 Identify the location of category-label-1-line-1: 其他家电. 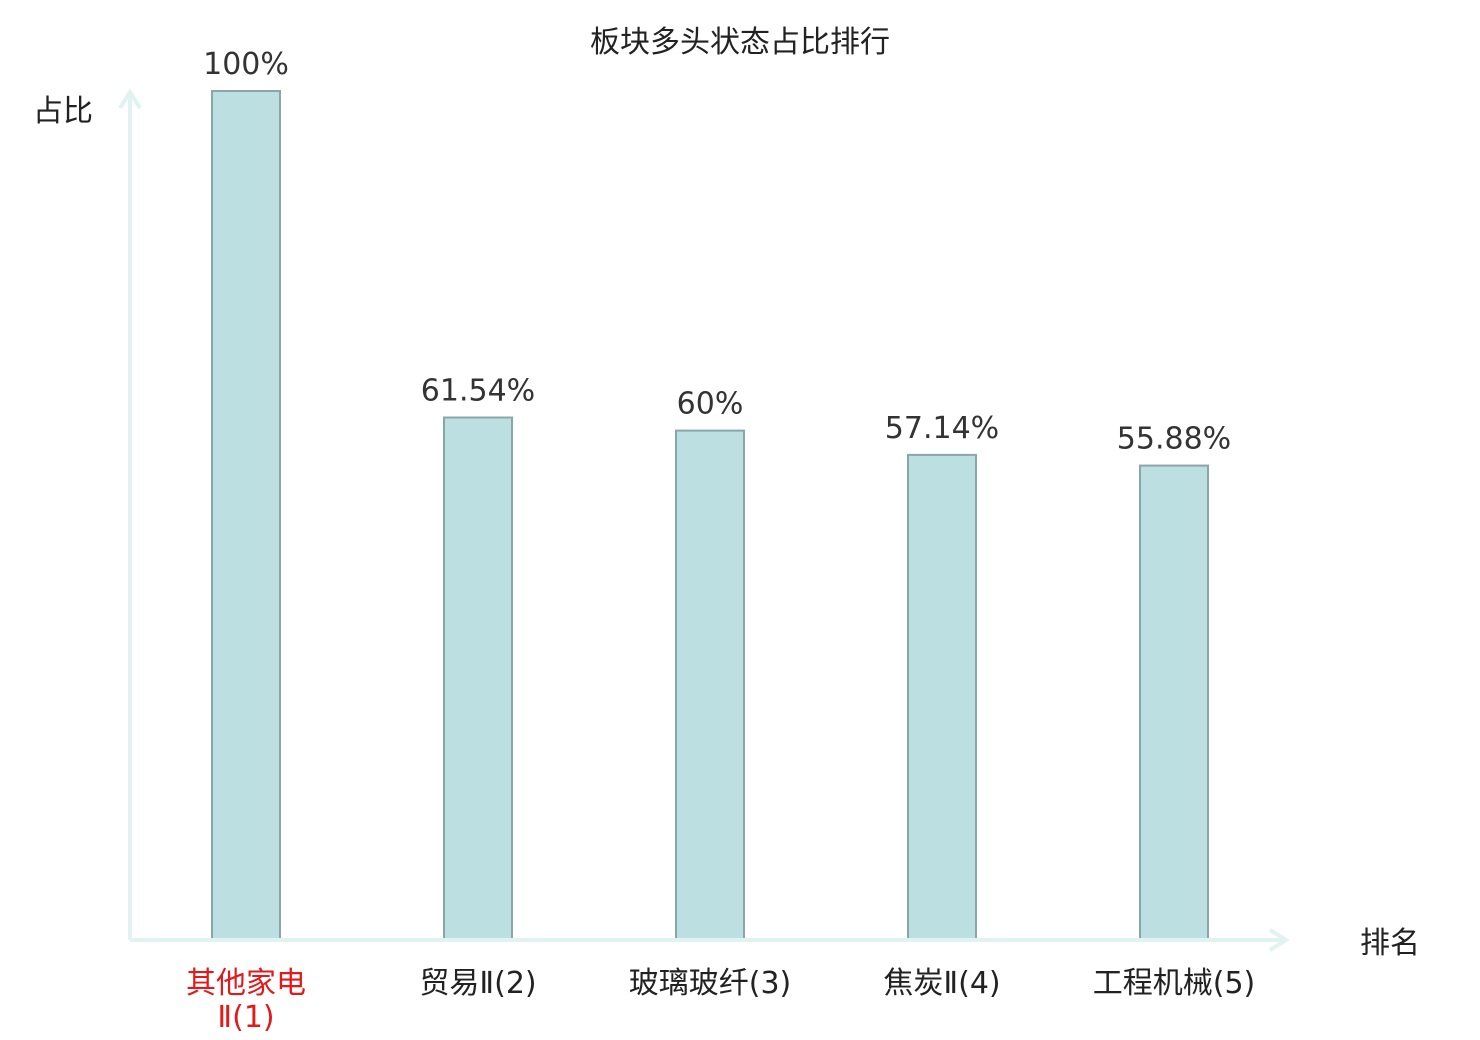
(246, 983).